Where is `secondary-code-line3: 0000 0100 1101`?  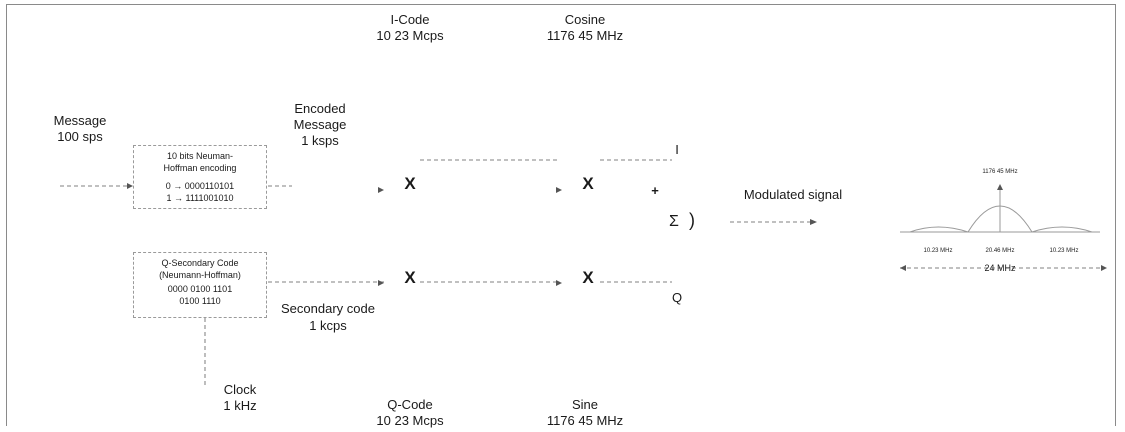 secondary-code-line3: 0000 0100 1101 is located at coordinates (200, 289).